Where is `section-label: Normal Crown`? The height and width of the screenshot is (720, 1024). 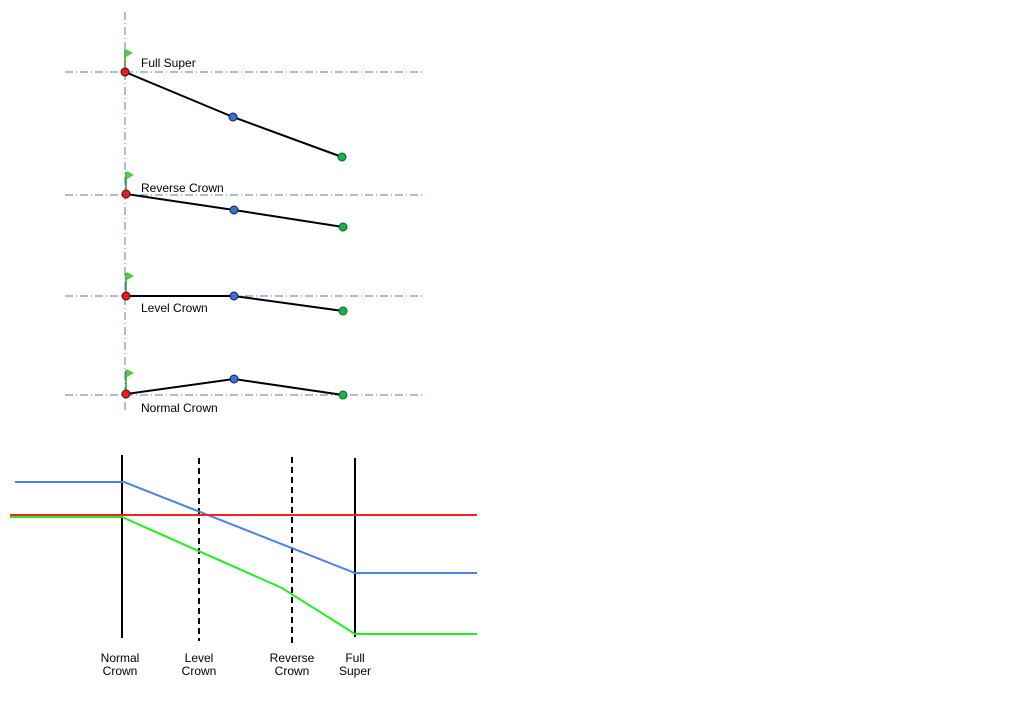 section-label: Normal Crown is located at coordinates (179, 408).